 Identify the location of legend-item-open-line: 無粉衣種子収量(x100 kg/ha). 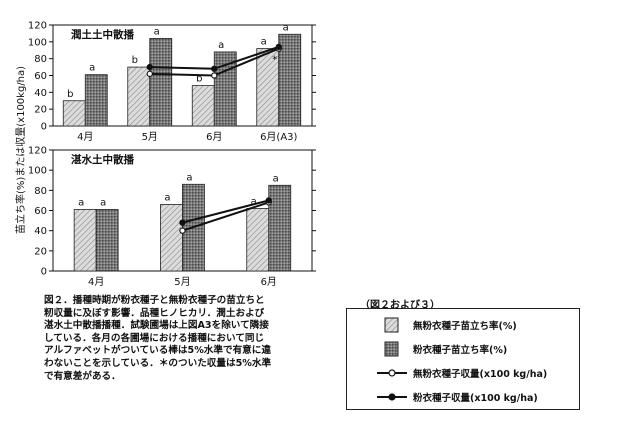
(463, 373).